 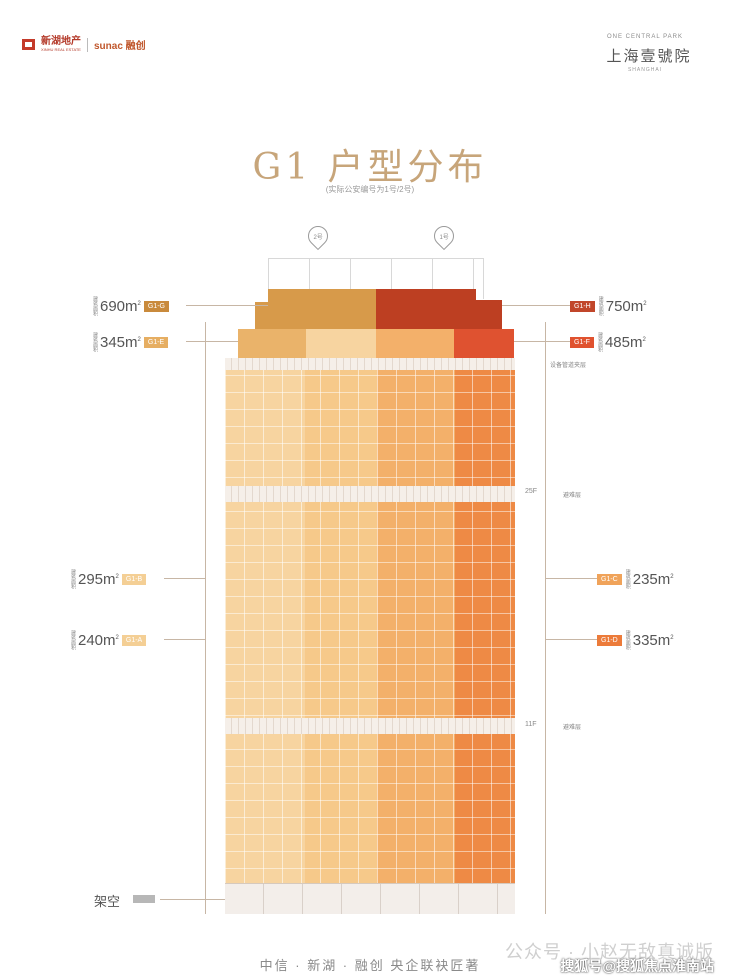 I want to click on leader-line-g1-f, so click(x=542, y=341).